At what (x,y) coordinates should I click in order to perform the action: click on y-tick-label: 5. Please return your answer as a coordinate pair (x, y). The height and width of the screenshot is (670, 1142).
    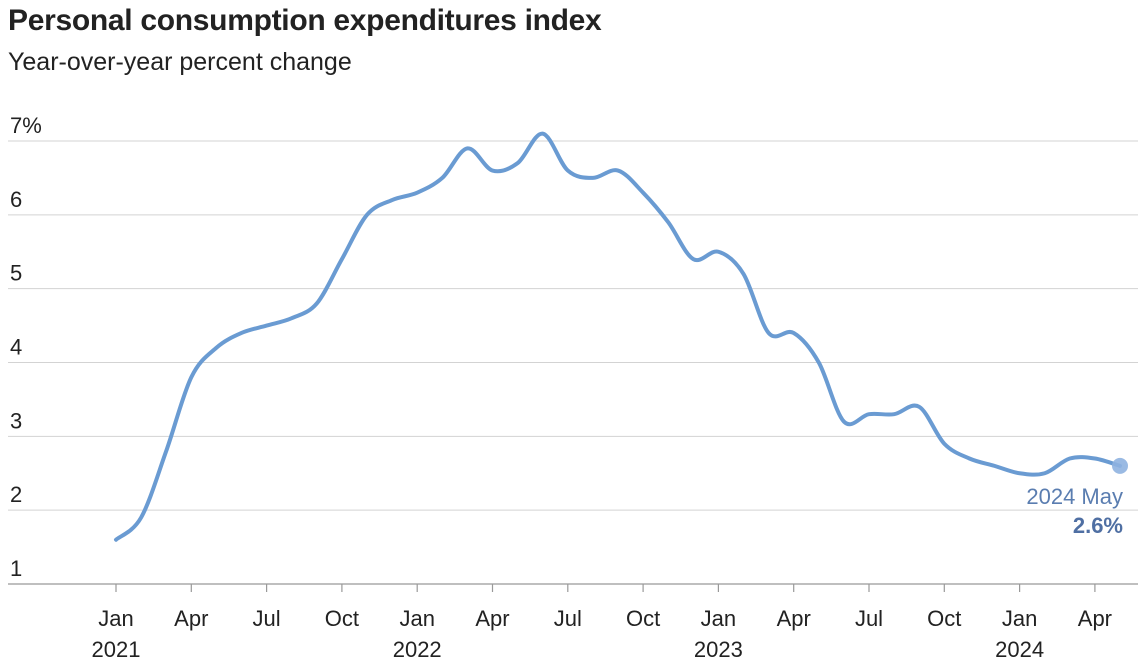
    Looking at the image, I should click on (16, 273).